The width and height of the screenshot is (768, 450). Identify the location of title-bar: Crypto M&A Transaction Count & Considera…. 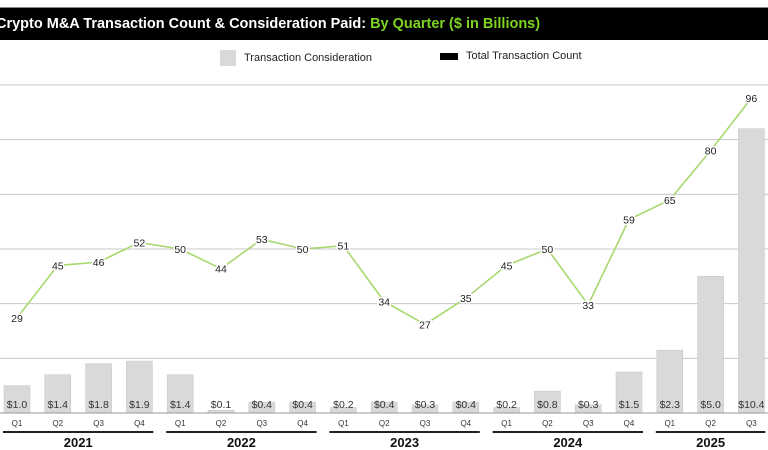
(384, 23).